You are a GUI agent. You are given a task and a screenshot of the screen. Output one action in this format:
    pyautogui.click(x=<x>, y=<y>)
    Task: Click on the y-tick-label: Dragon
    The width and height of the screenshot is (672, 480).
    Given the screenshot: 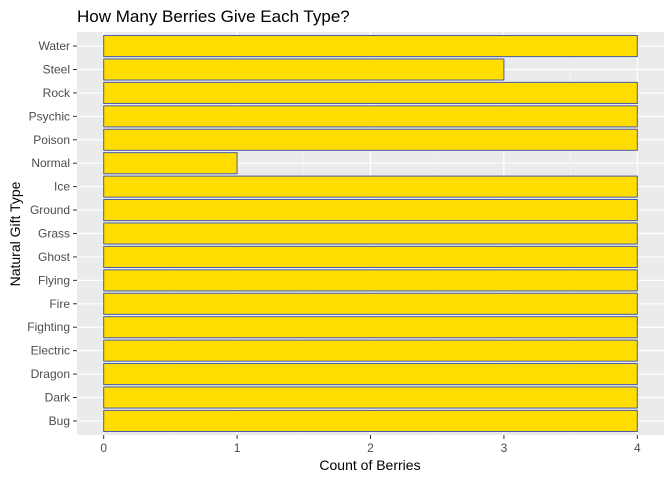 What is the action you would take?
    pyautogui.click(x=50, y=374)
    